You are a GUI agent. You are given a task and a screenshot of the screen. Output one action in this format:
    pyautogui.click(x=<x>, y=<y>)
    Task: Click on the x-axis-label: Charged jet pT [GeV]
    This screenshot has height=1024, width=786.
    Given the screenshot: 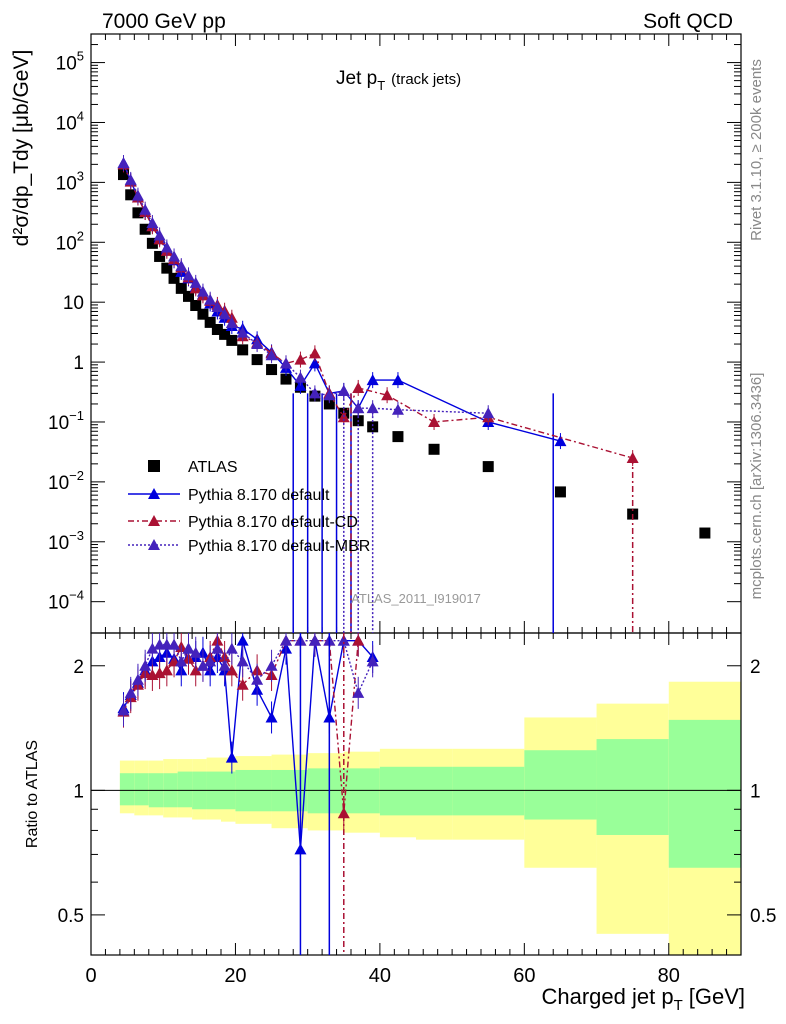 What is the action you would take?
    pyautogui.click(x=643, y=999)
    